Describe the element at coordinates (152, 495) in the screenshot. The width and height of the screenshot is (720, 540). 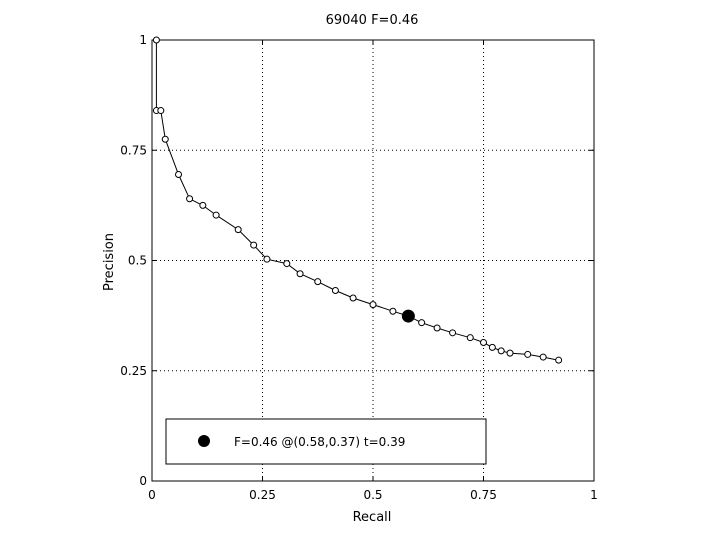
I see `x-tick-label: 0` at that location.